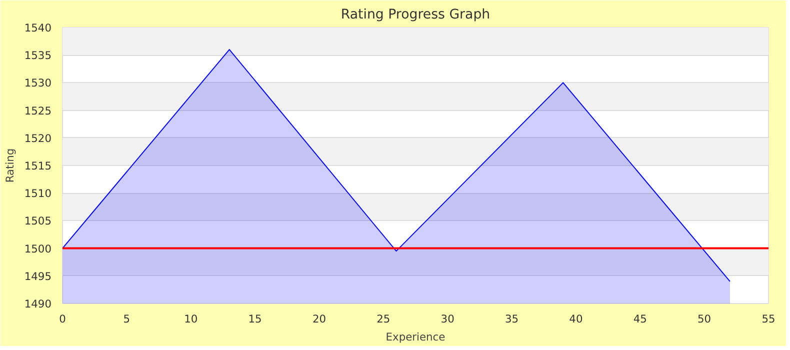 This screenshot has height=350, width=790. Describe the element at coordinates (415, 15) in the screenshot. I see `chart-title: Rating Progress Graph` at that location.